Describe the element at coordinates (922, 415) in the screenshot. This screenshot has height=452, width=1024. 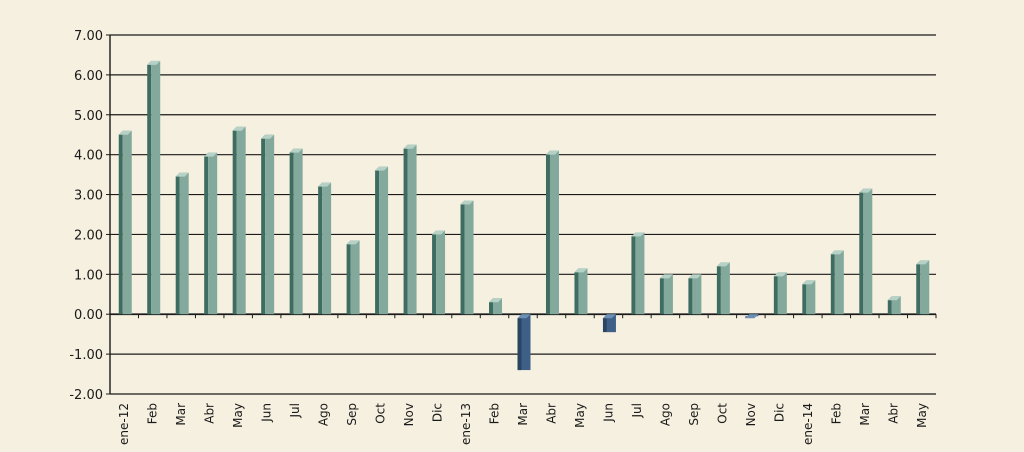
I see `x-tick-label: May` at that location.